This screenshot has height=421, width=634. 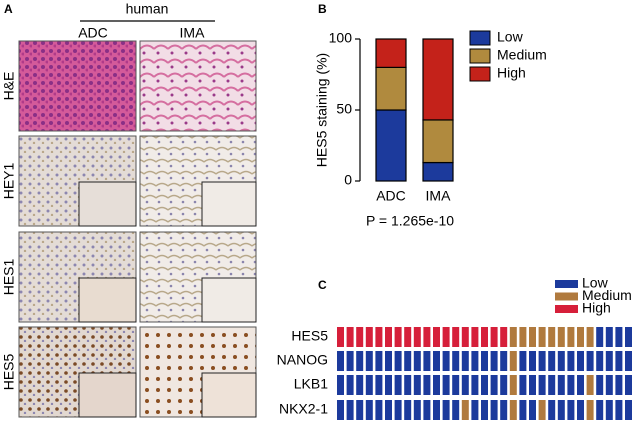 What do you see at coordinates (391, 196) in the screenshot?
I see `x-tick-label: ADC` at bounding box center [391, 196].